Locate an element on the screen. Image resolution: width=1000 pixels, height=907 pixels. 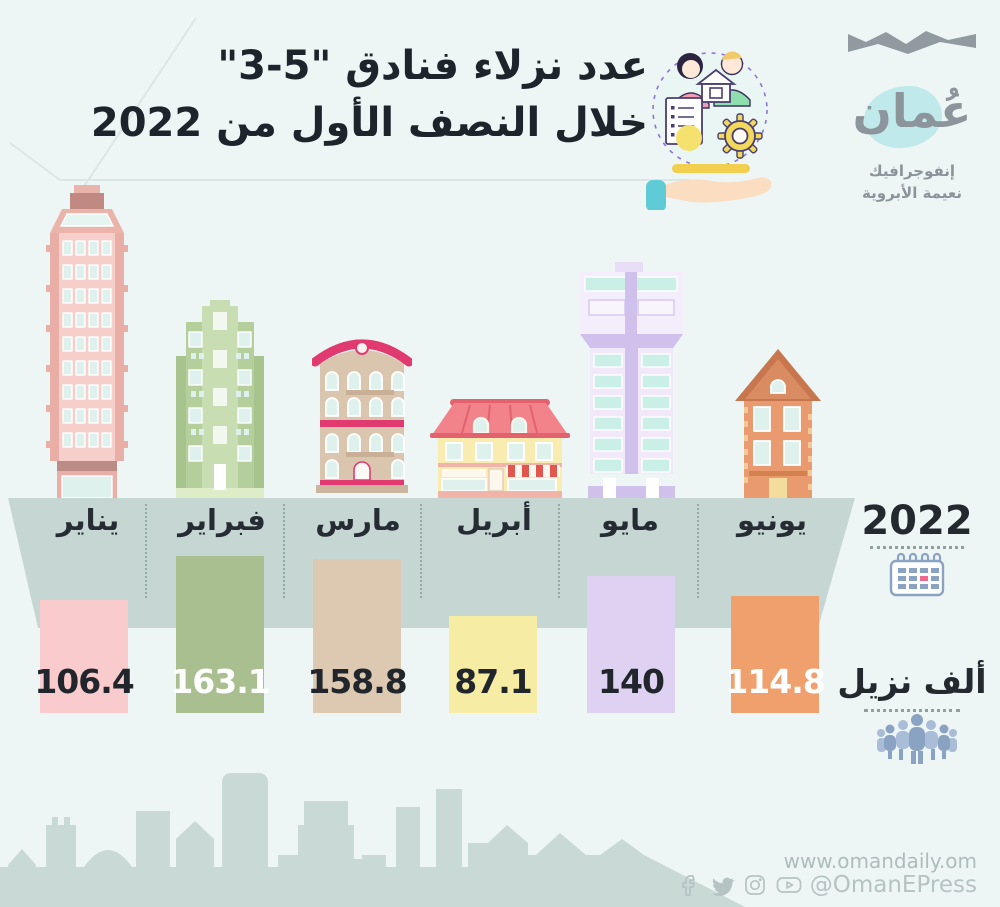
title-frame-lines is located at coordinates (349, 109).